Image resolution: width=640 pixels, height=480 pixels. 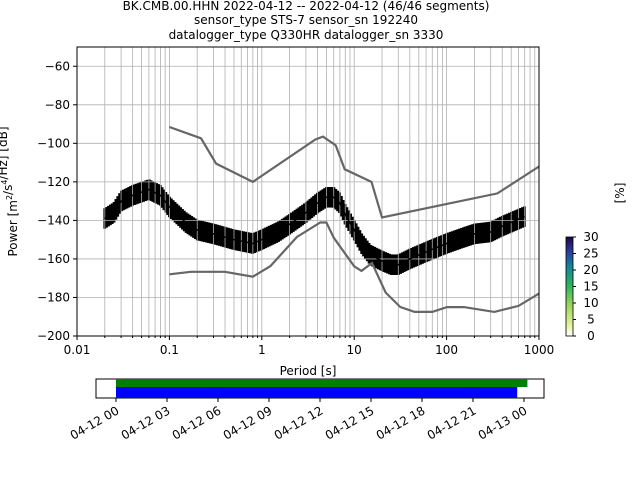 I want to click on timeline-bar, so click(x=317, y=392).